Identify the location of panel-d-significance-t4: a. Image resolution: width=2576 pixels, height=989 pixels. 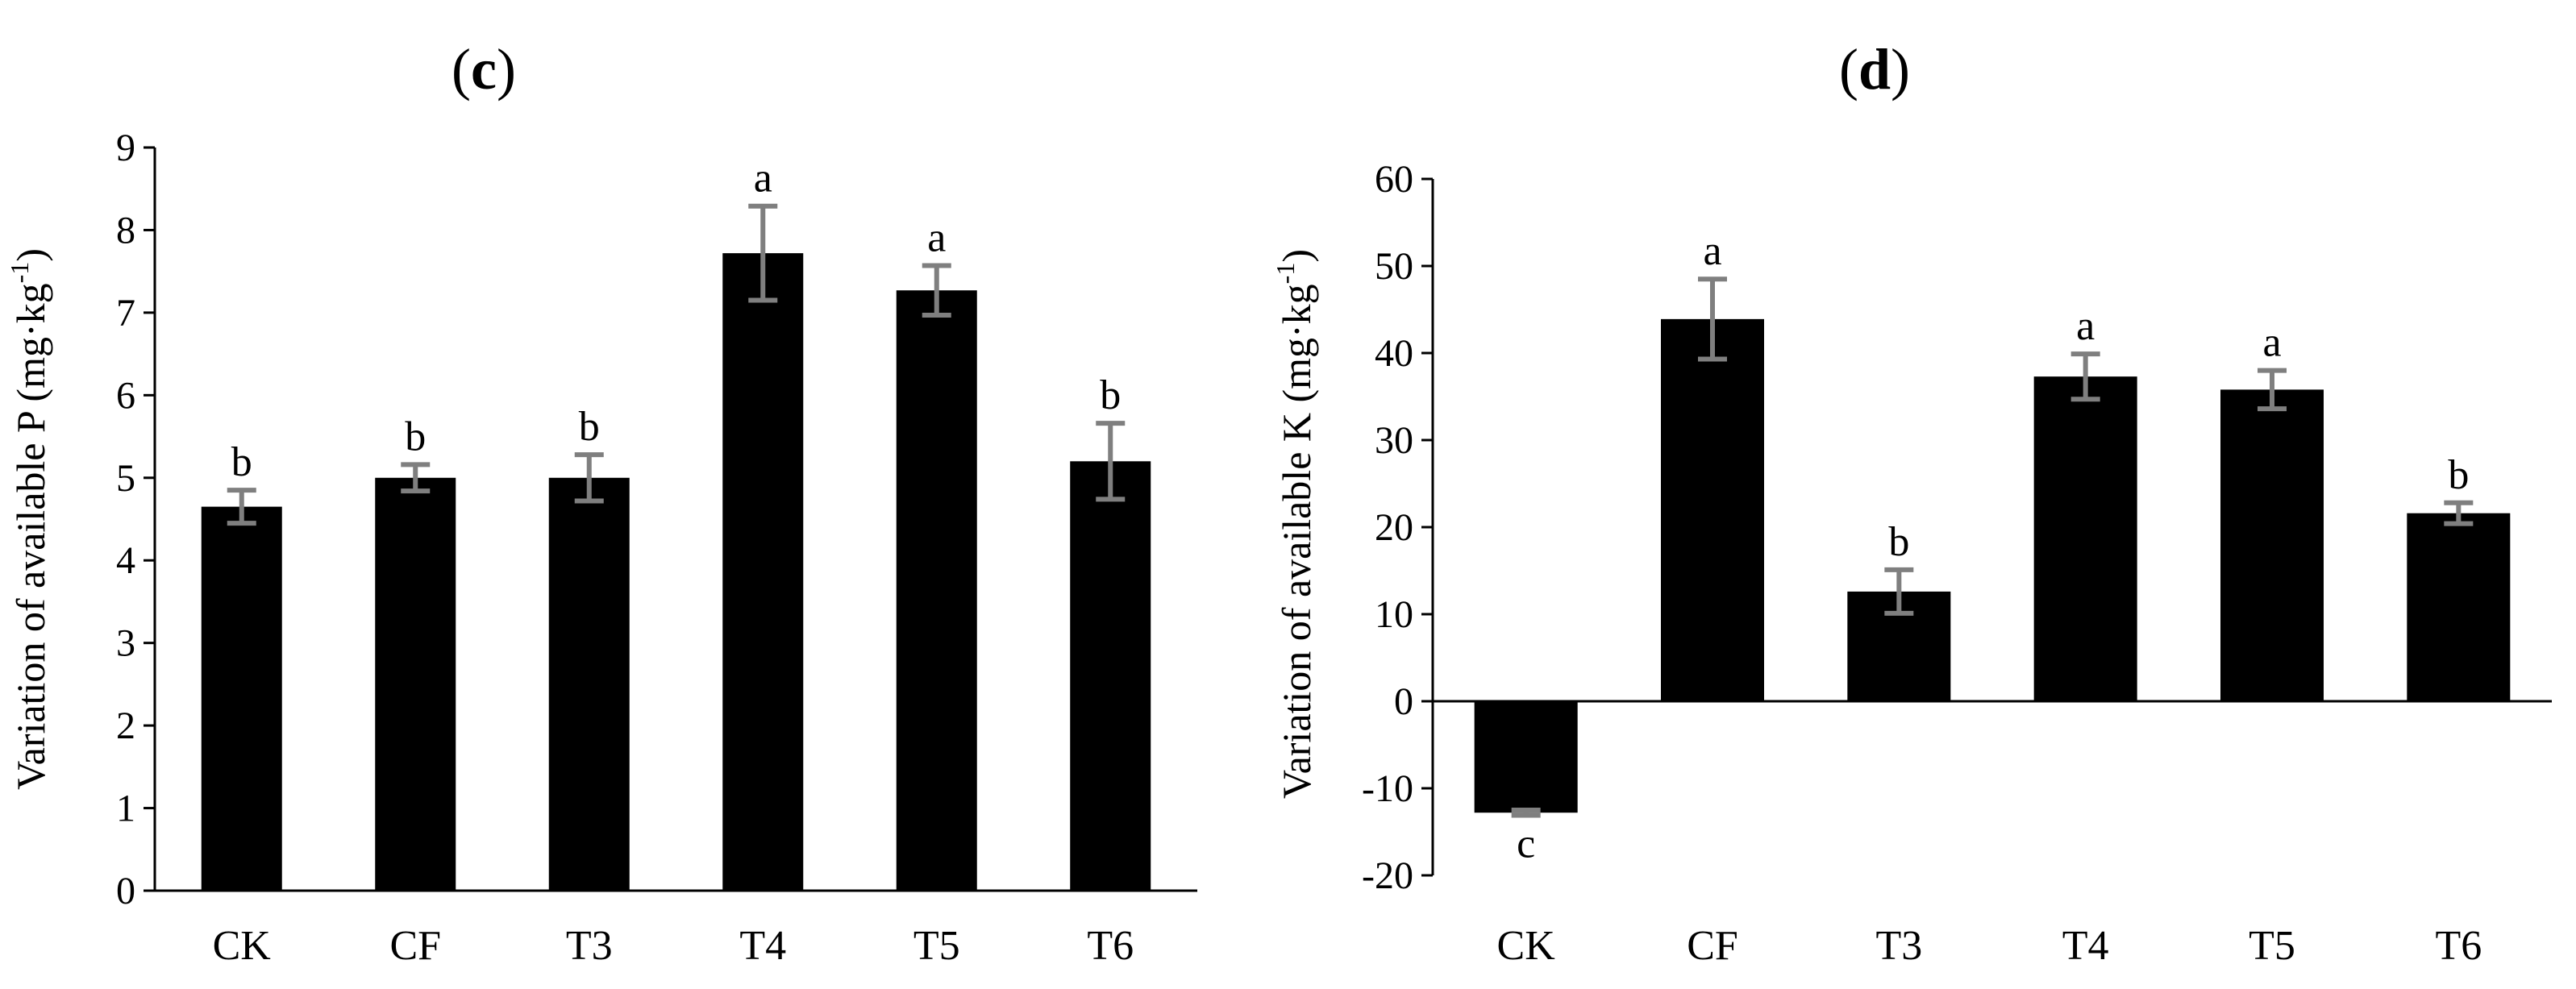
(2085, 326).